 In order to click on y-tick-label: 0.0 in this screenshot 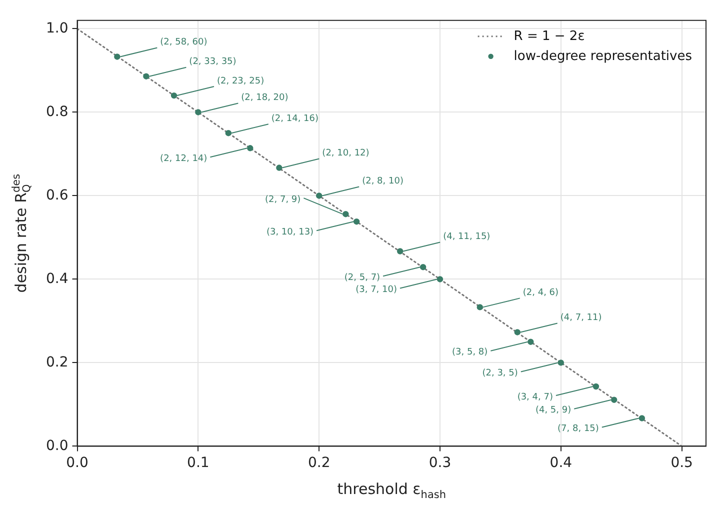, I will do `click(57, 446)`.